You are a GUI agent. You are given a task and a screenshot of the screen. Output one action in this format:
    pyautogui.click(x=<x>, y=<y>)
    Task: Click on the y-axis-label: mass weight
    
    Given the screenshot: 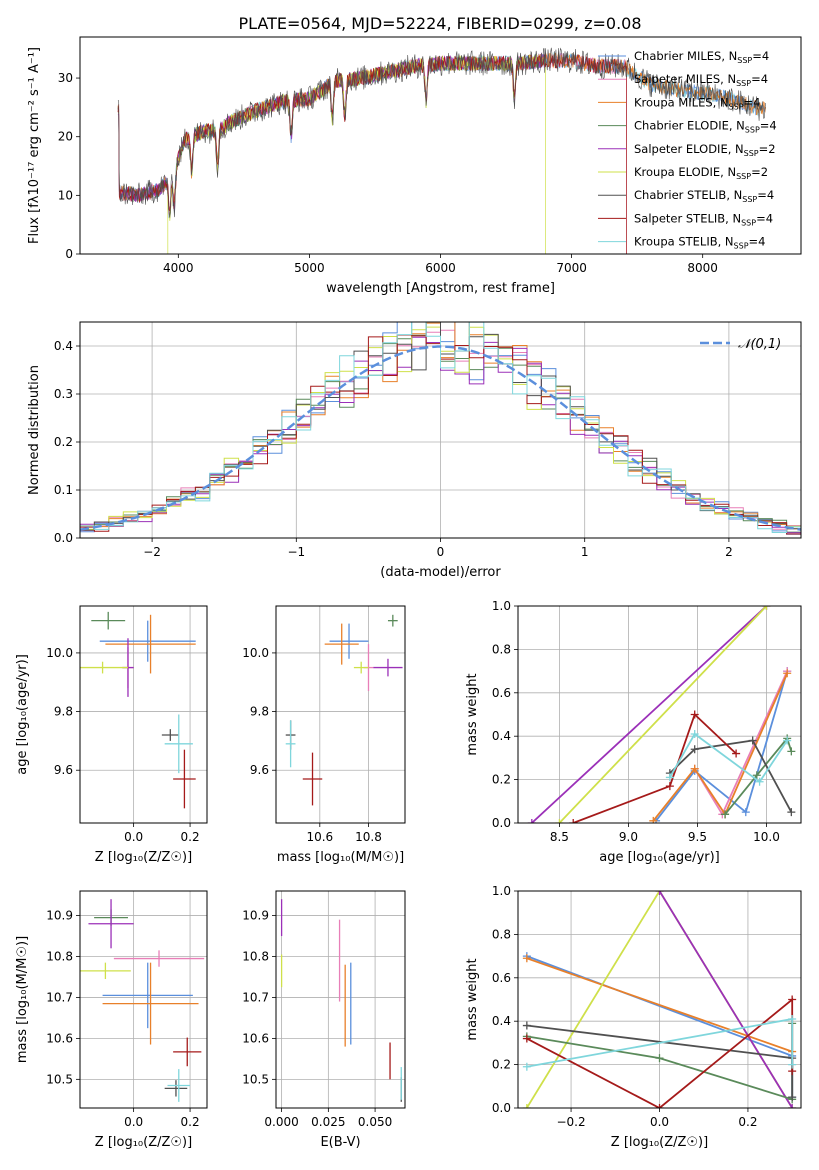 What is the action you would take?
    pyautogui.click(x=472, y=714)
    